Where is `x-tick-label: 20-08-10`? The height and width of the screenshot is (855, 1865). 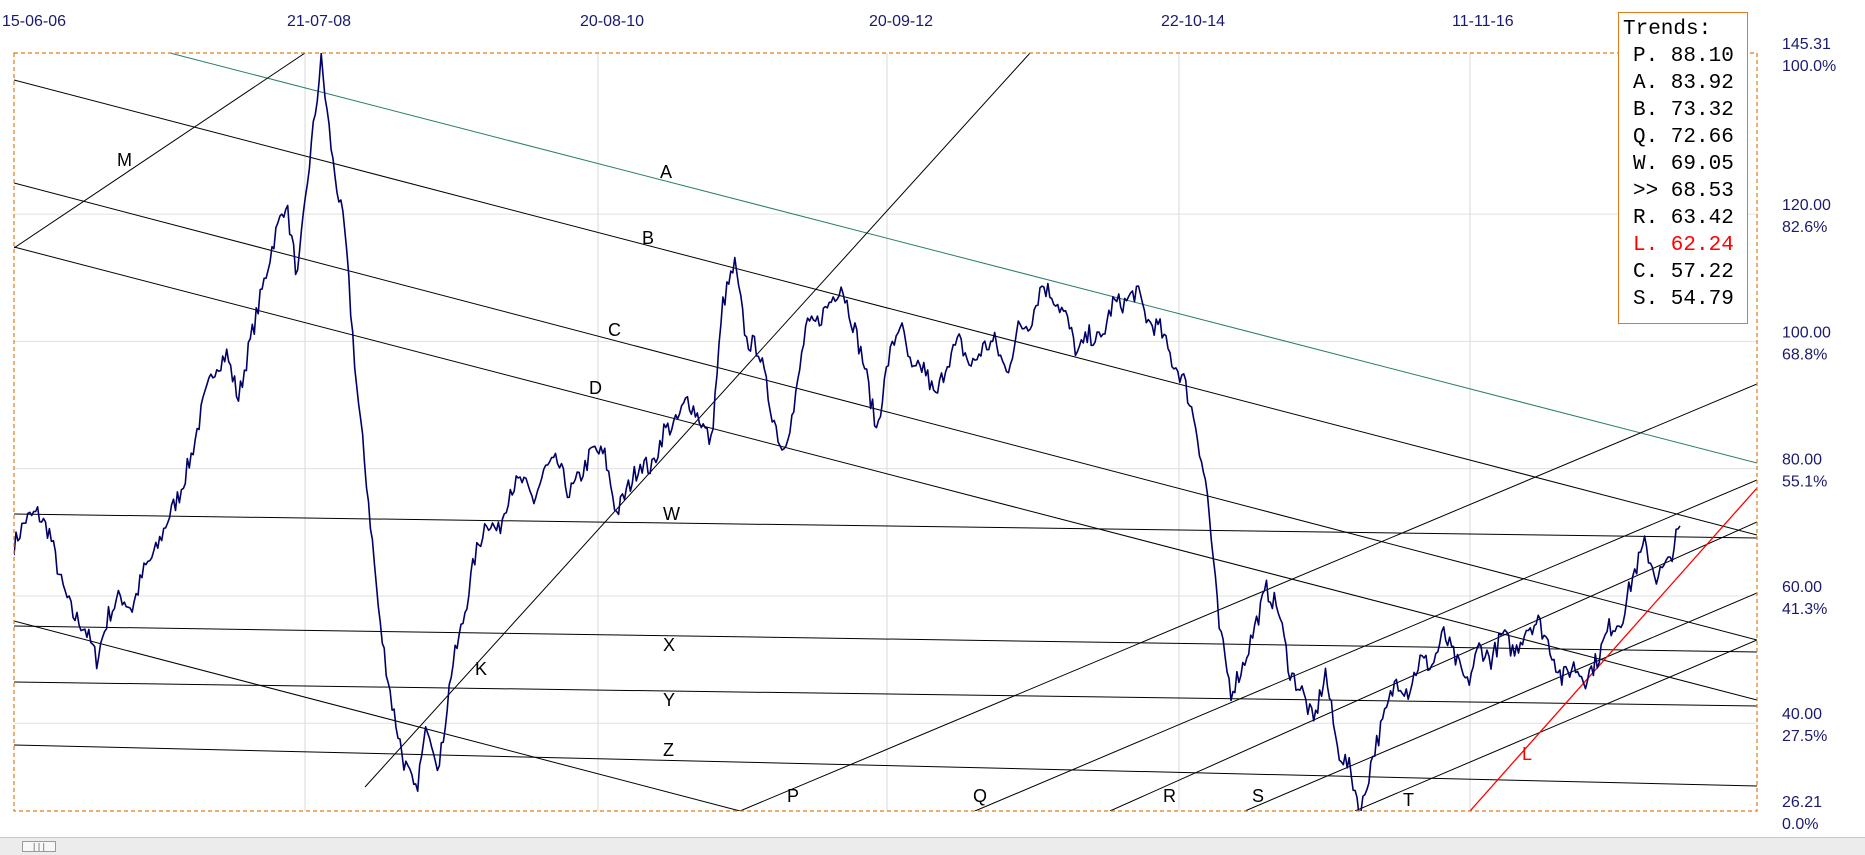
x-tick-label: 20-08-10 is located at coordinates (612, 21).